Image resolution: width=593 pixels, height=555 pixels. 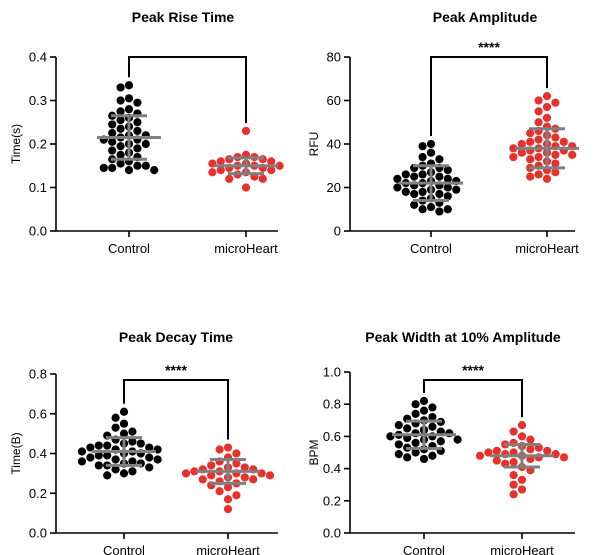 I want to click on chart-title: Peak Width at 10% Amplitude, so click(x=463, y=337).